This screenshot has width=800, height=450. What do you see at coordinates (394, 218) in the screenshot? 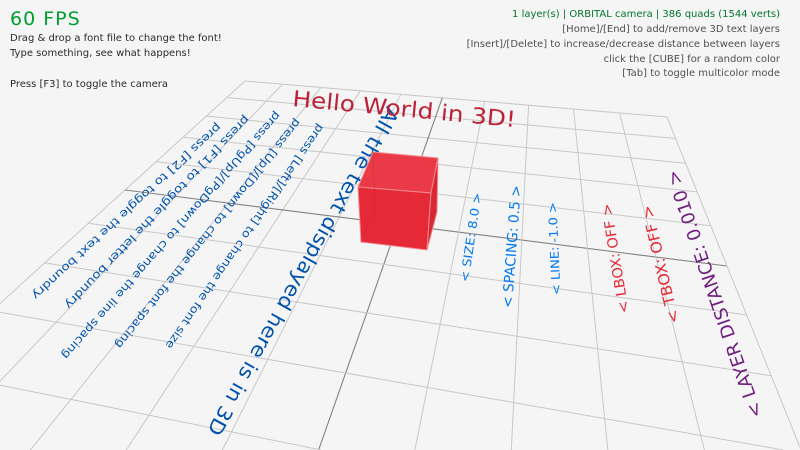
I see `cube-front-face` at bounding box center [394, 218].